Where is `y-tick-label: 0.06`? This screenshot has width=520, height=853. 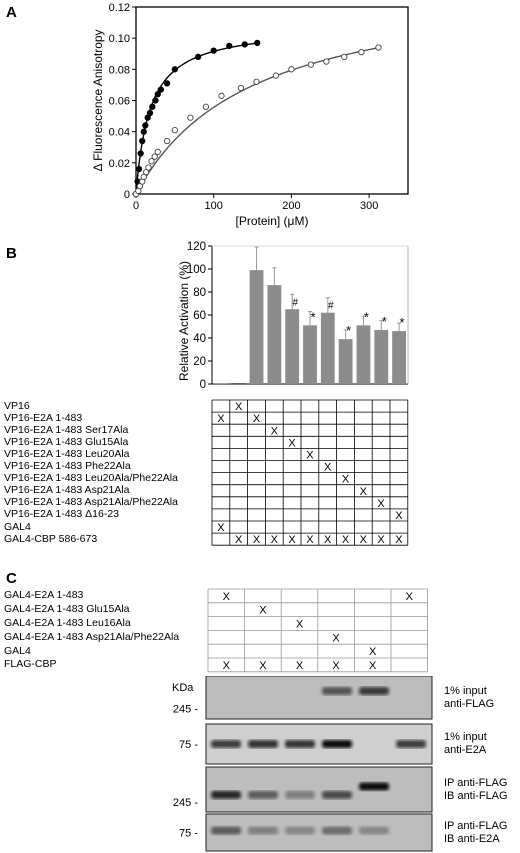
y-tick-label: 0.06 is located at coordinates (119, 102).